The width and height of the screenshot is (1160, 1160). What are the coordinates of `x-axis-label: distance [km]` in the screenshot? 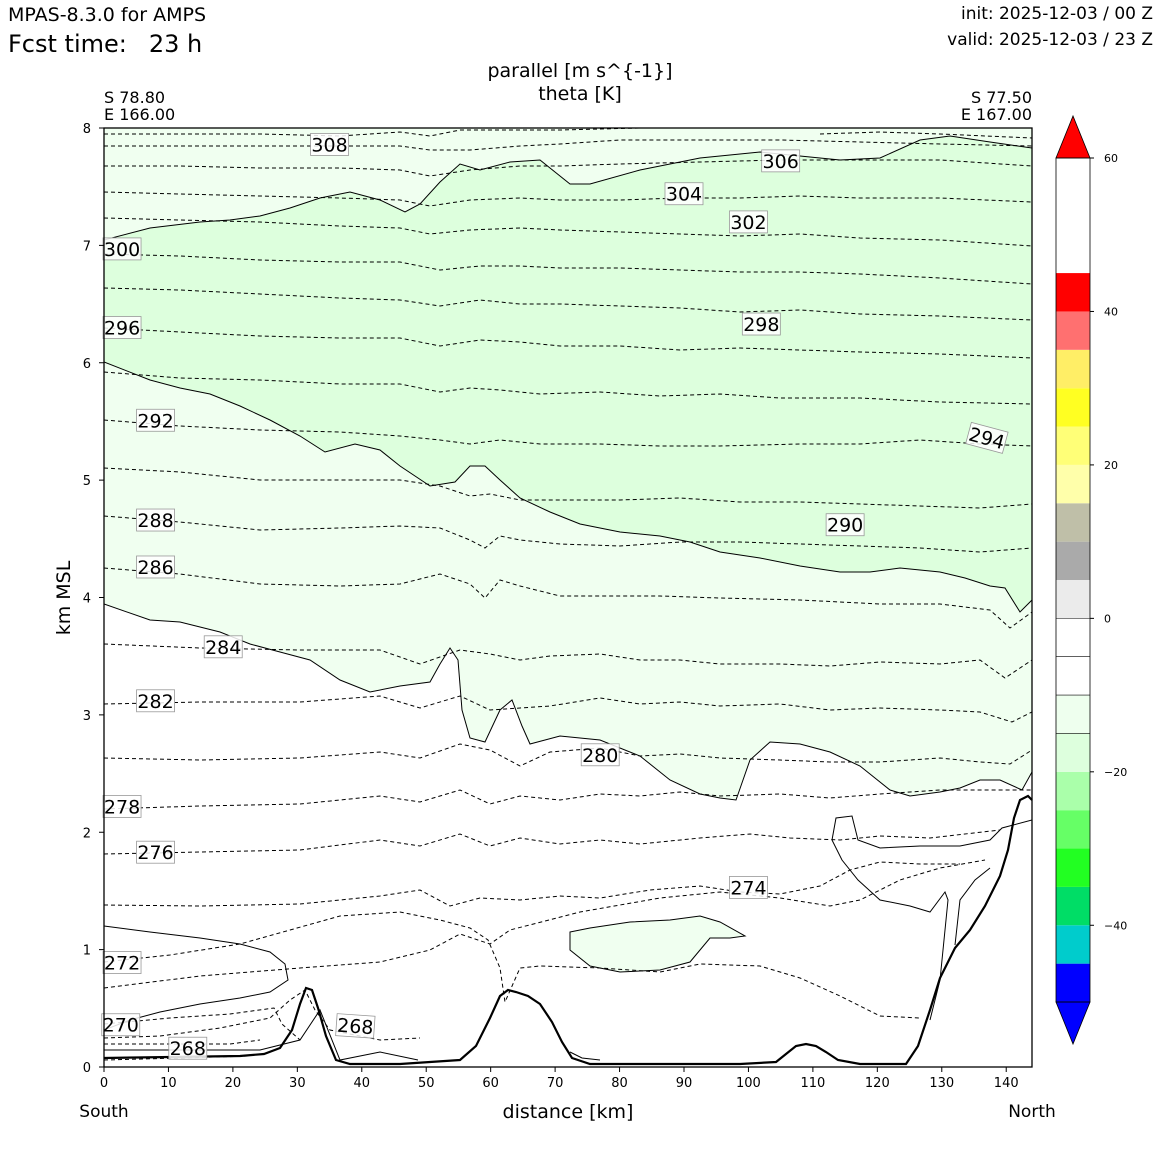 It's located at (568, 1112).